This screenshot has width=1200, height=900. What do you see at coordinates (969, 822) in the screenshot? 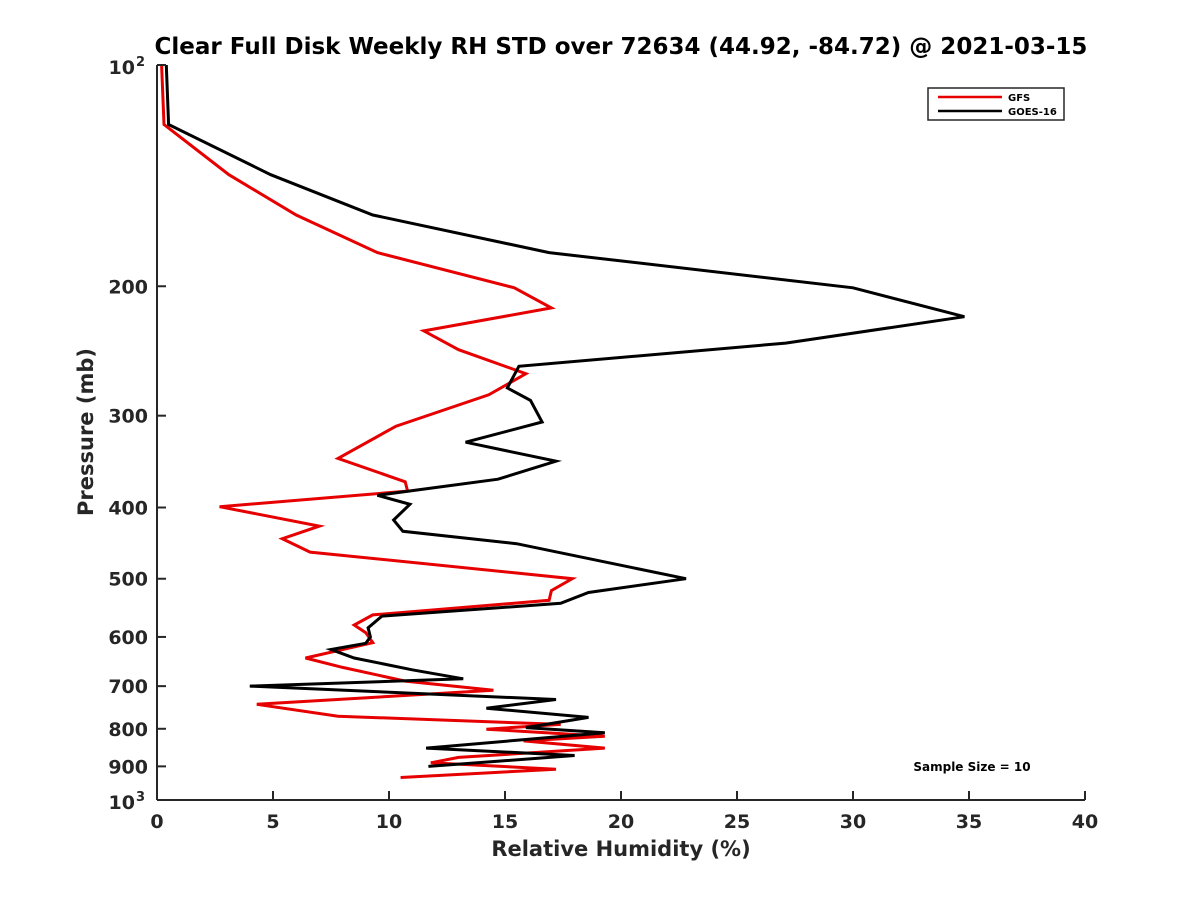
I see `x-tick-label: 35` at bounding box center [969, 822].